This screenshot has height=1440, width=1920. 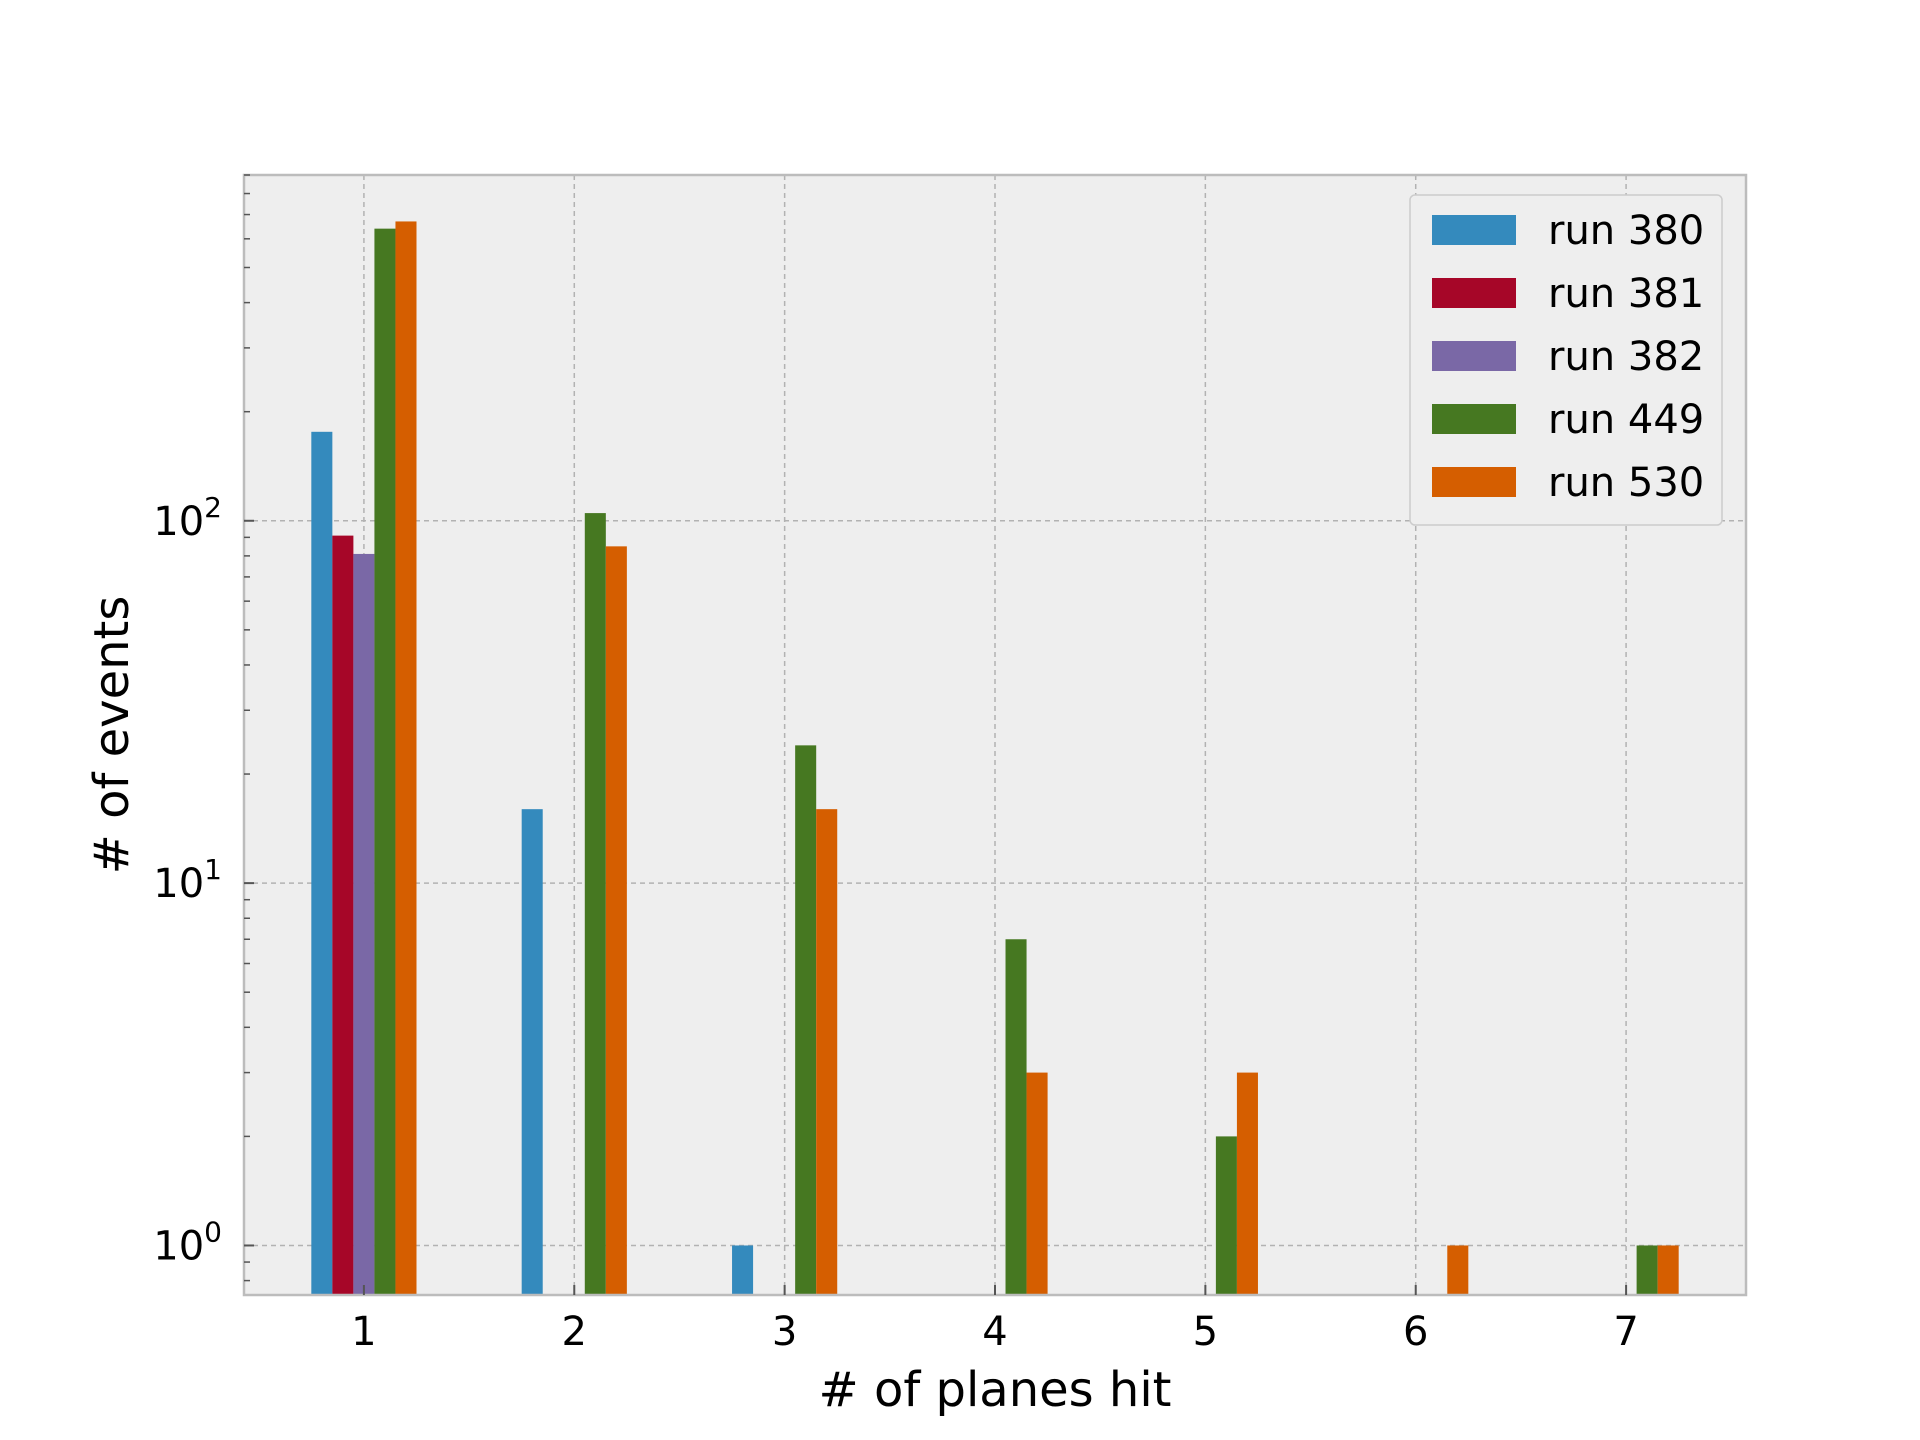 What do you see at coordinates (1016, 1117) in the screenshot?
I see `bar-run-449-x4` at bounding box center [1016, 1117].